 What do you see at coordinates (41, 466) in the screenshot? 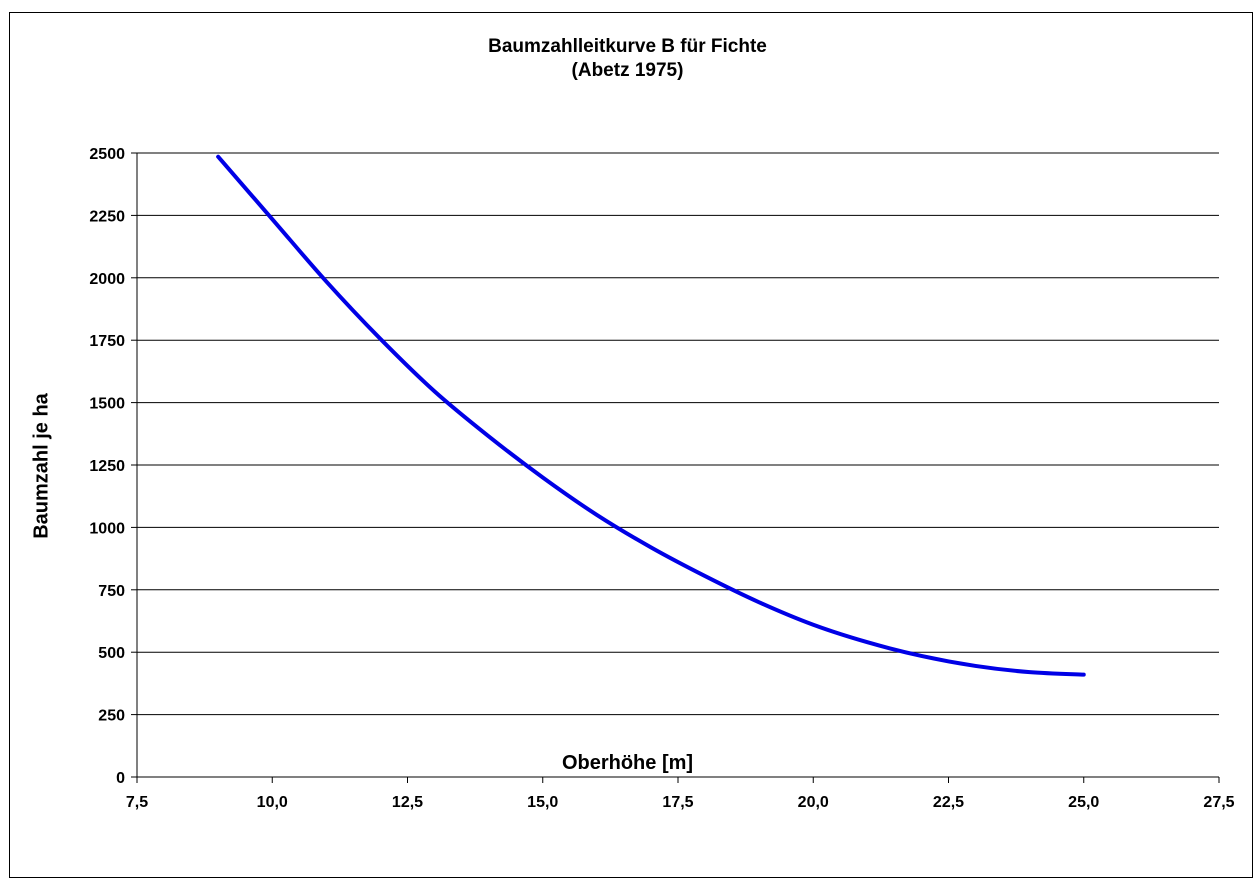
I see `y-axis-label: Baumzahl je ha` at bounding box center [41, 466].